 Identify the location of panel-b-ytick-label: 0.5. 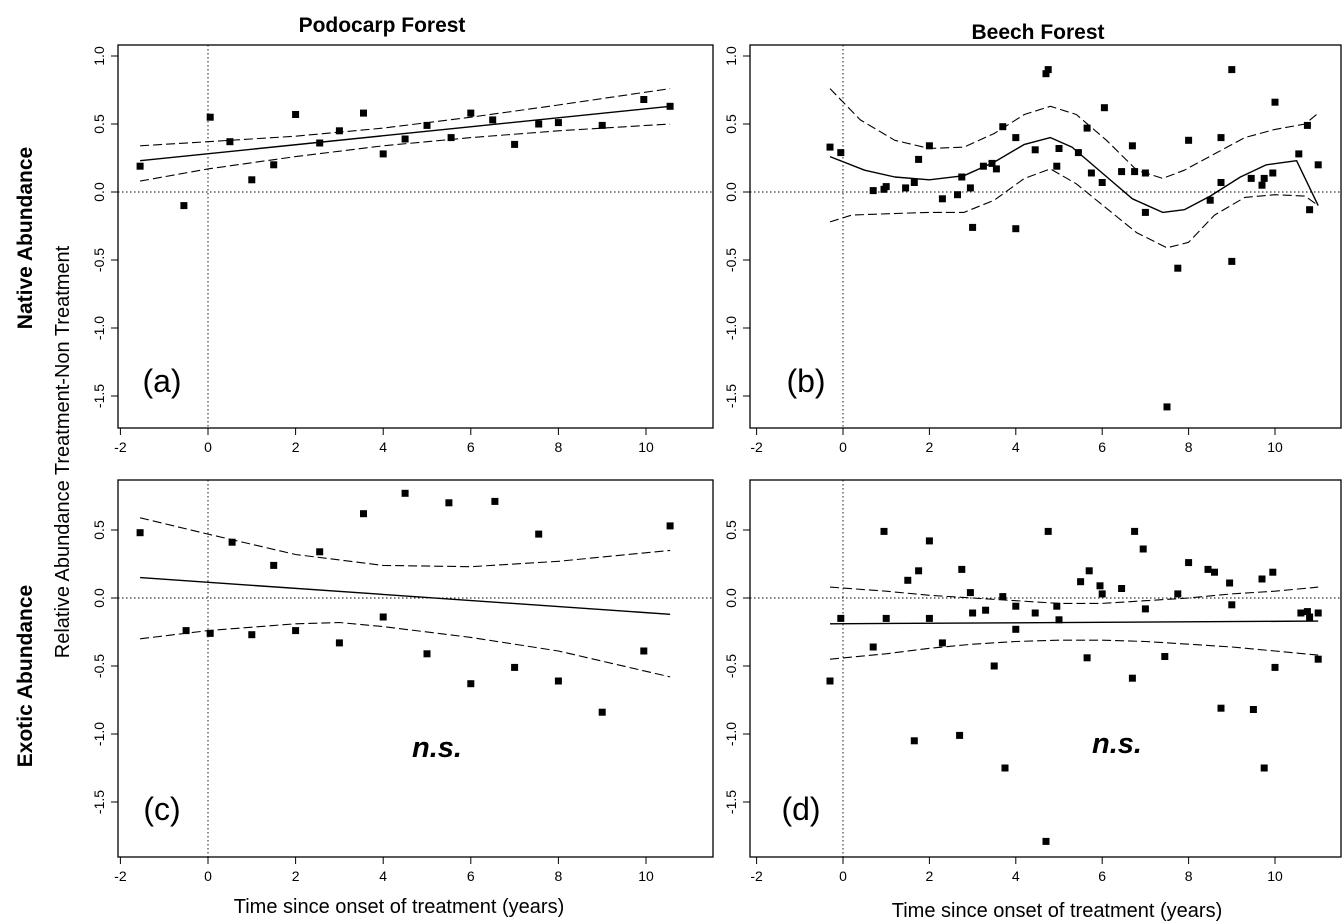
(731, 124).